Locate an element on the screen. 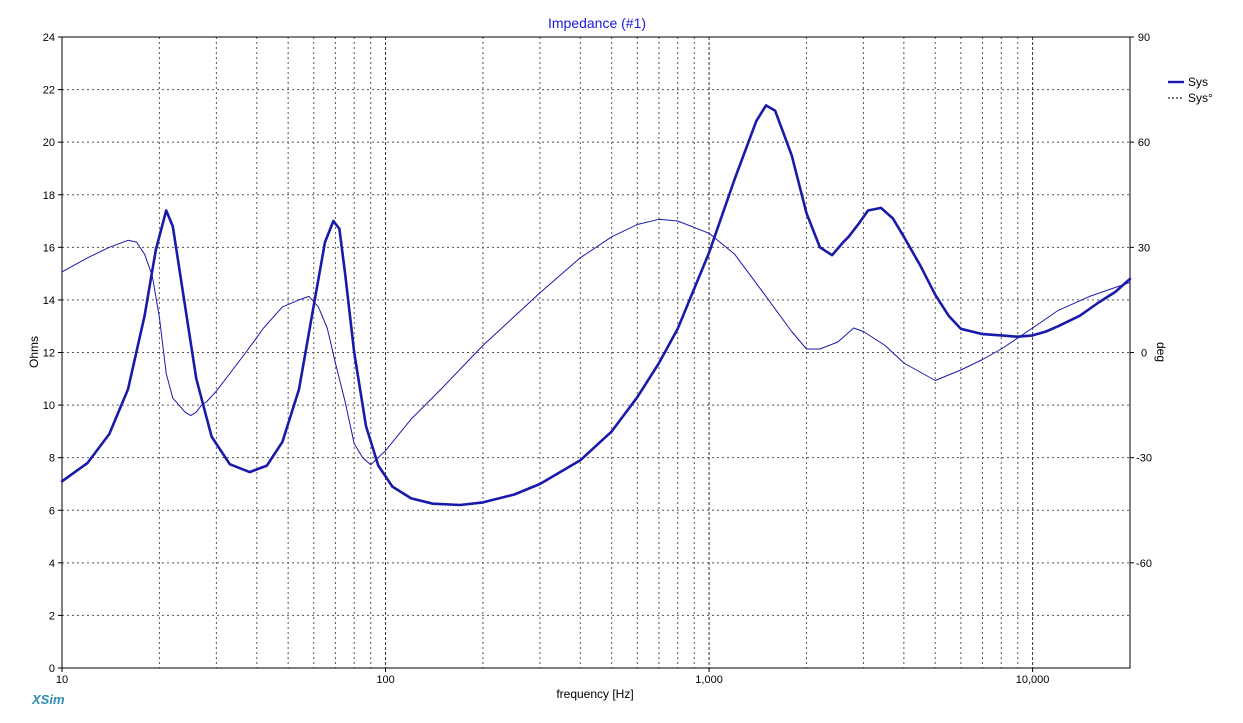 This screenshot has width=1243, height=723. y2-tick-label: -60 is located at coordinates (1144, 564).